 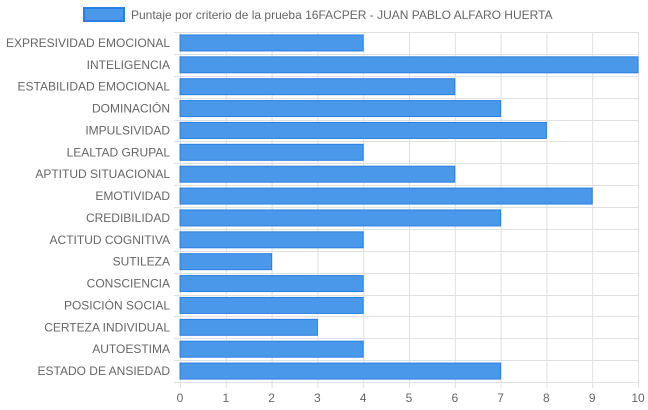 What do you see at coordinates (317, 398) in the screenshot?
I see `x-tick-label: 3` at bounding box center [317, 398].